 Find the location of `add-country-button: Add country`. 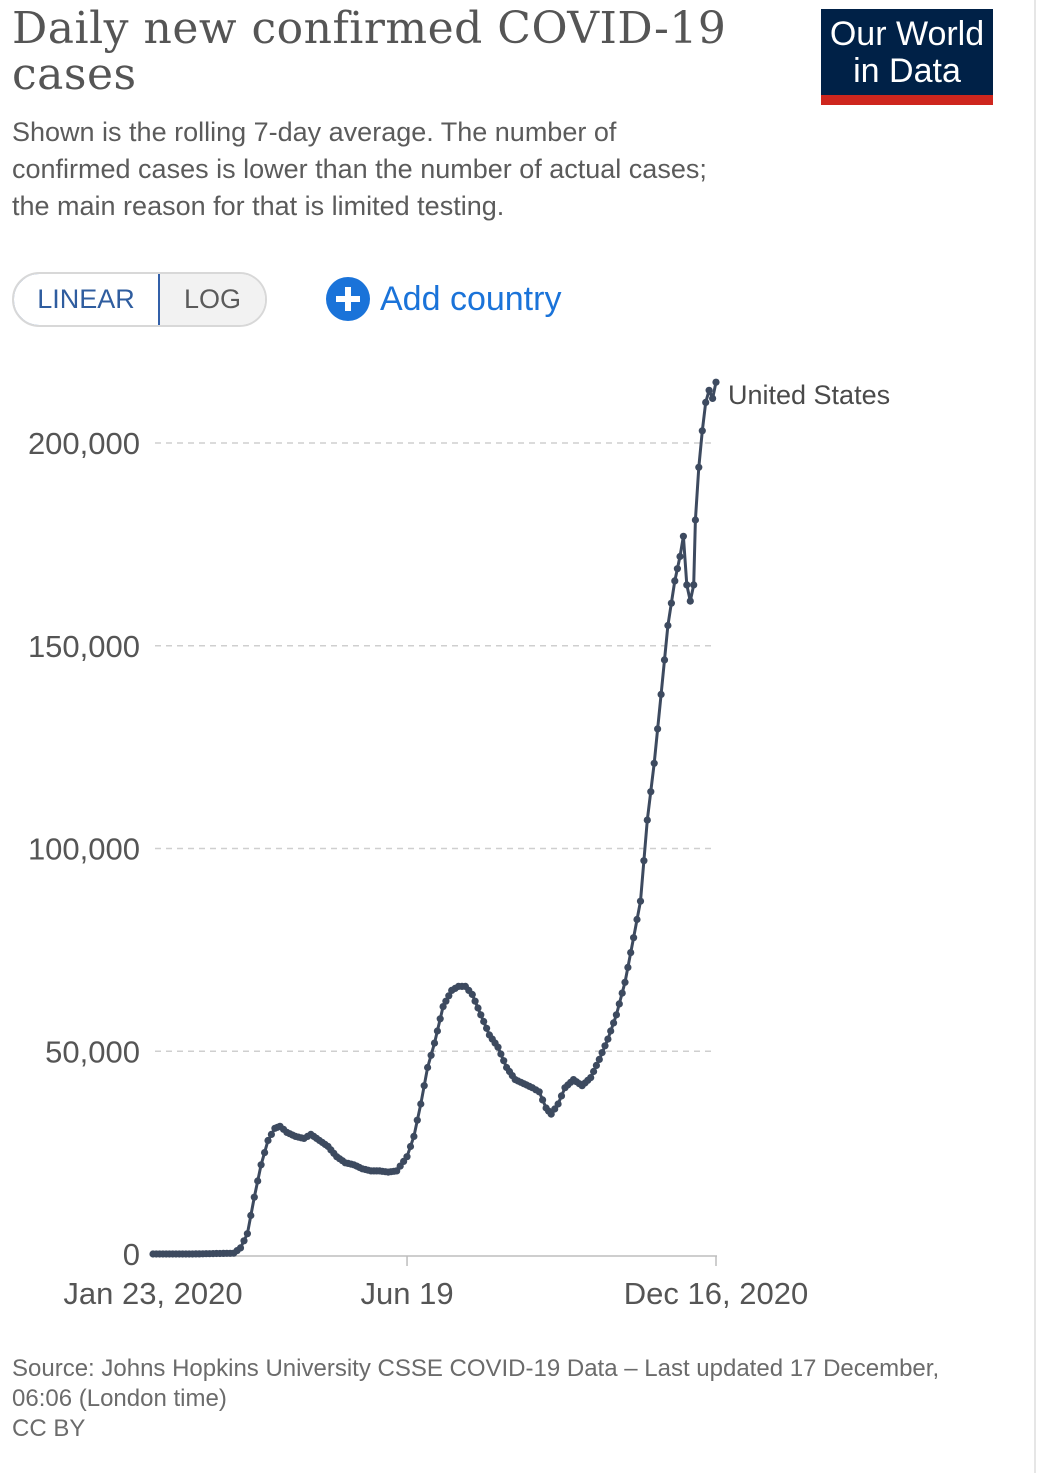

add-country-button: Add country is located at coordinates (443, 299).